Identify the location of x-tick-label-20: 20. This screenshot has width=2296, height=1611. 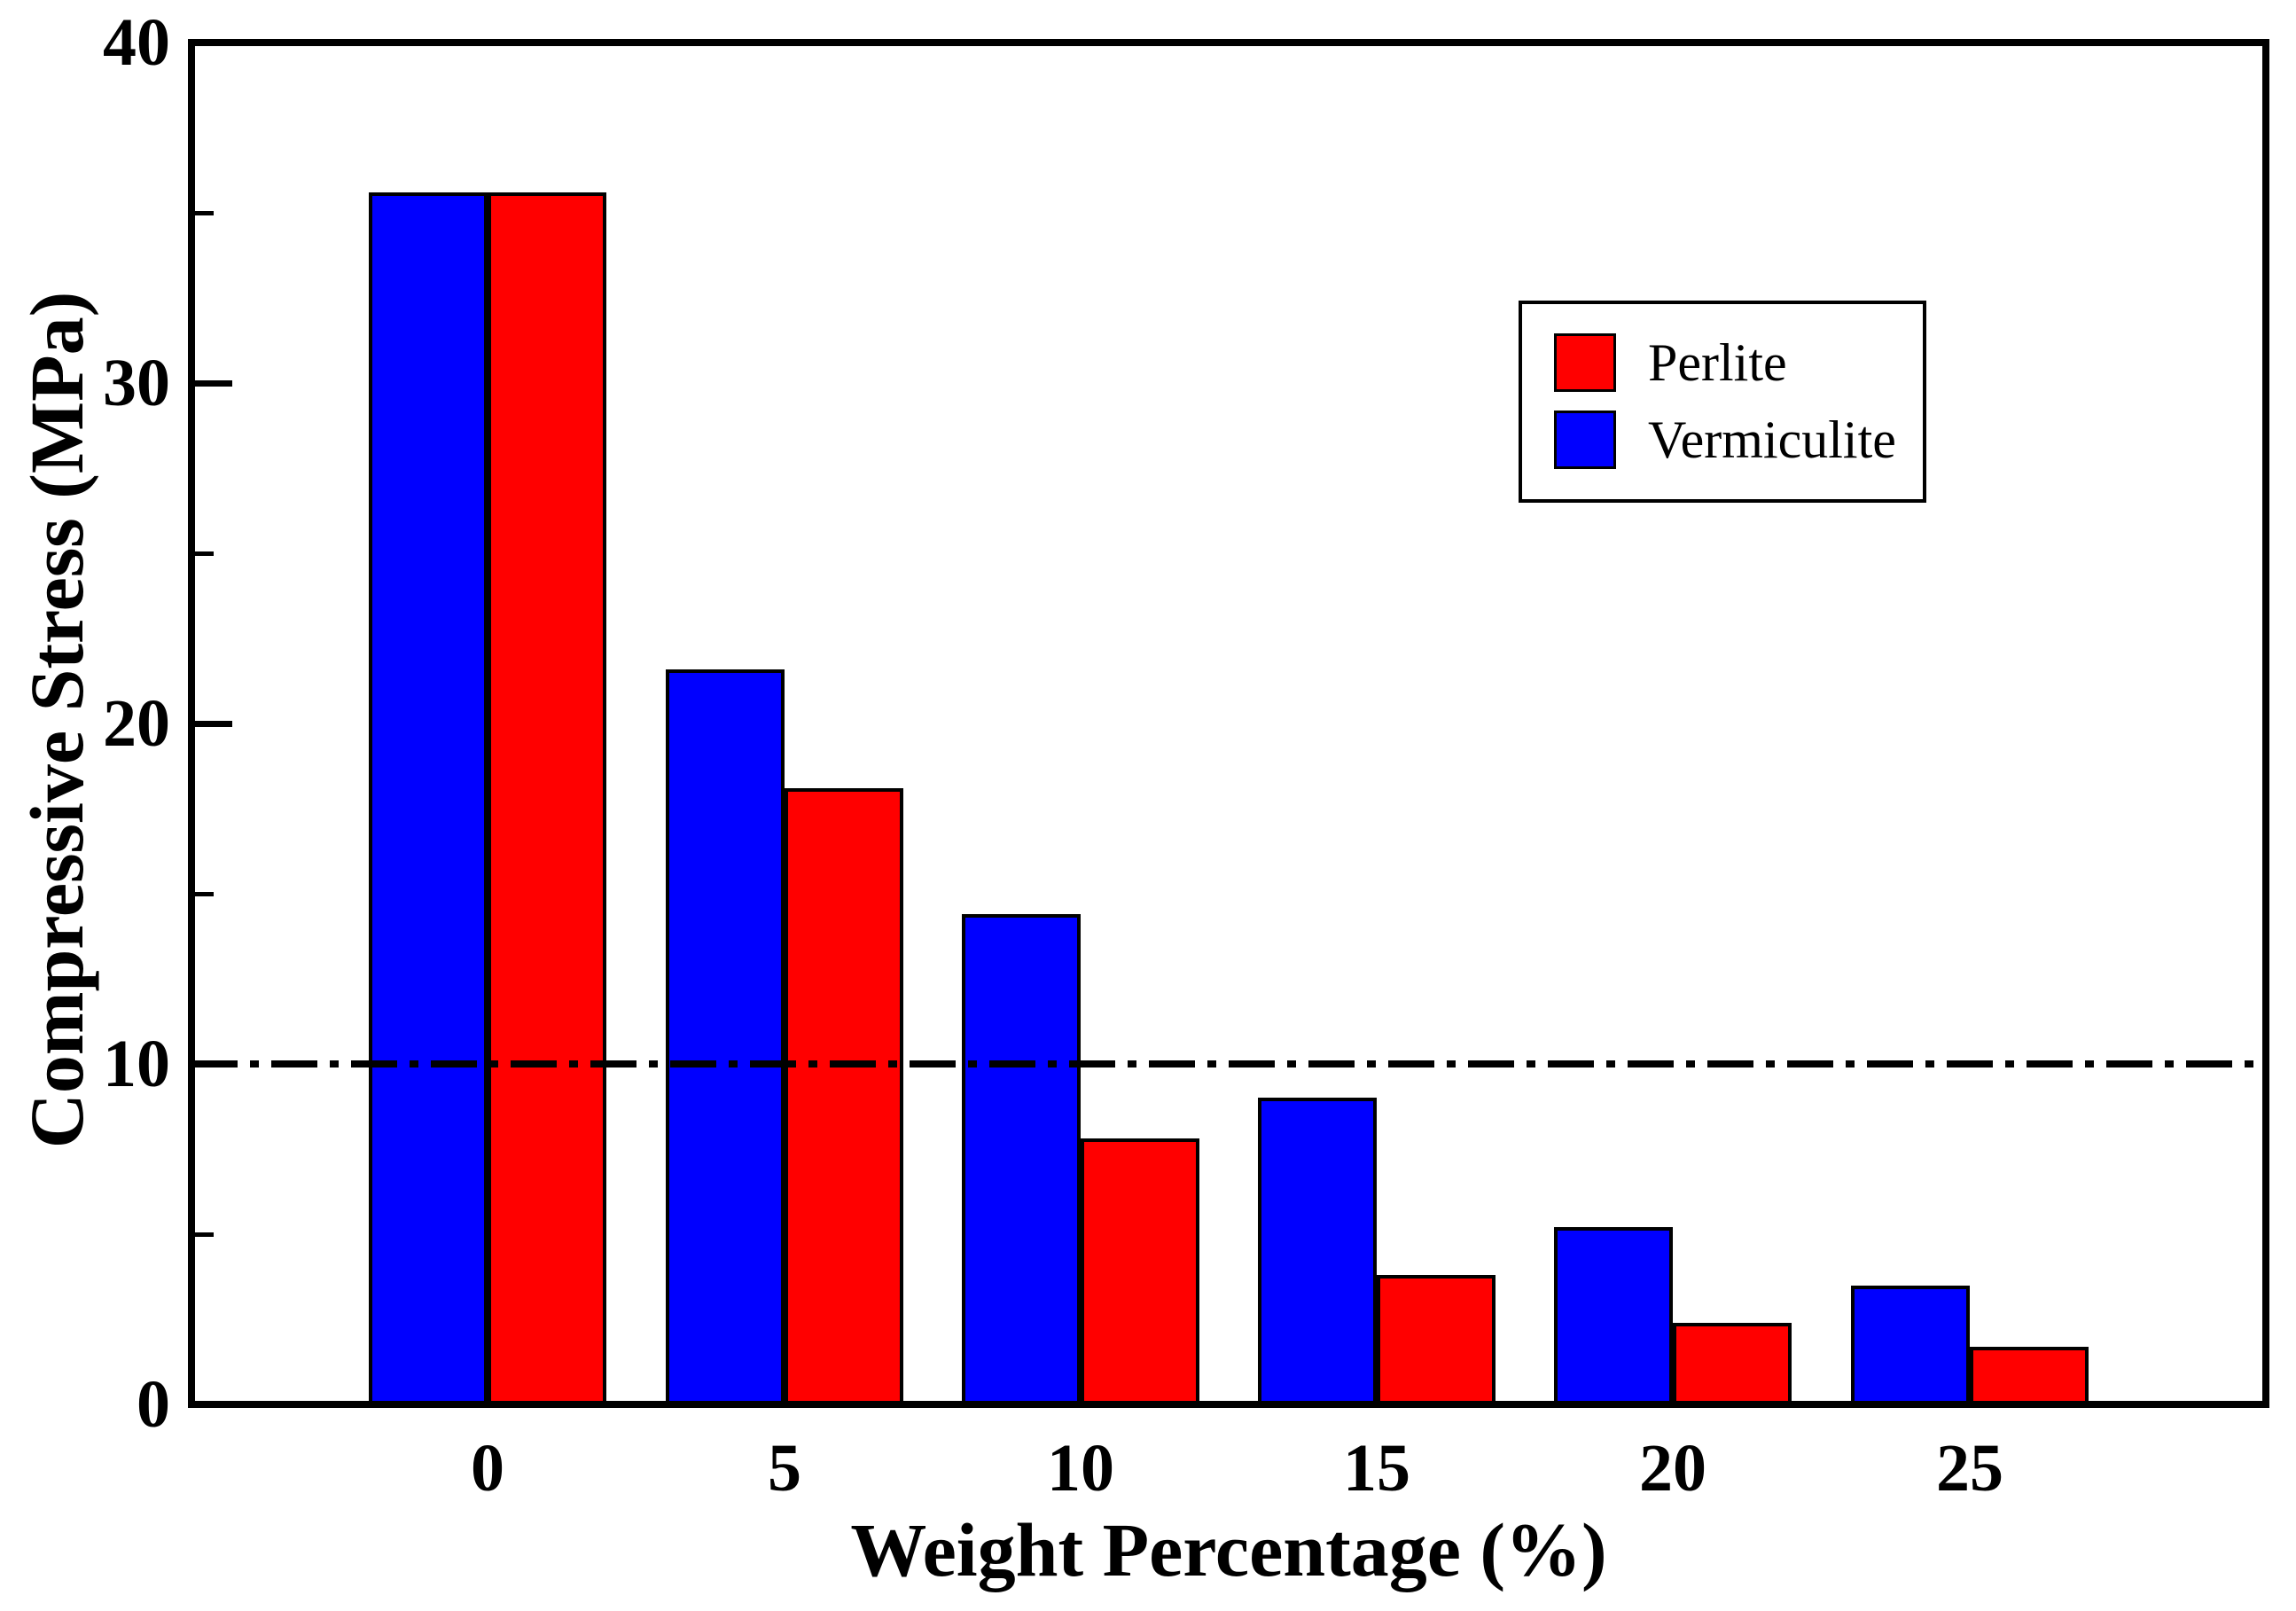
(1672, 1468).